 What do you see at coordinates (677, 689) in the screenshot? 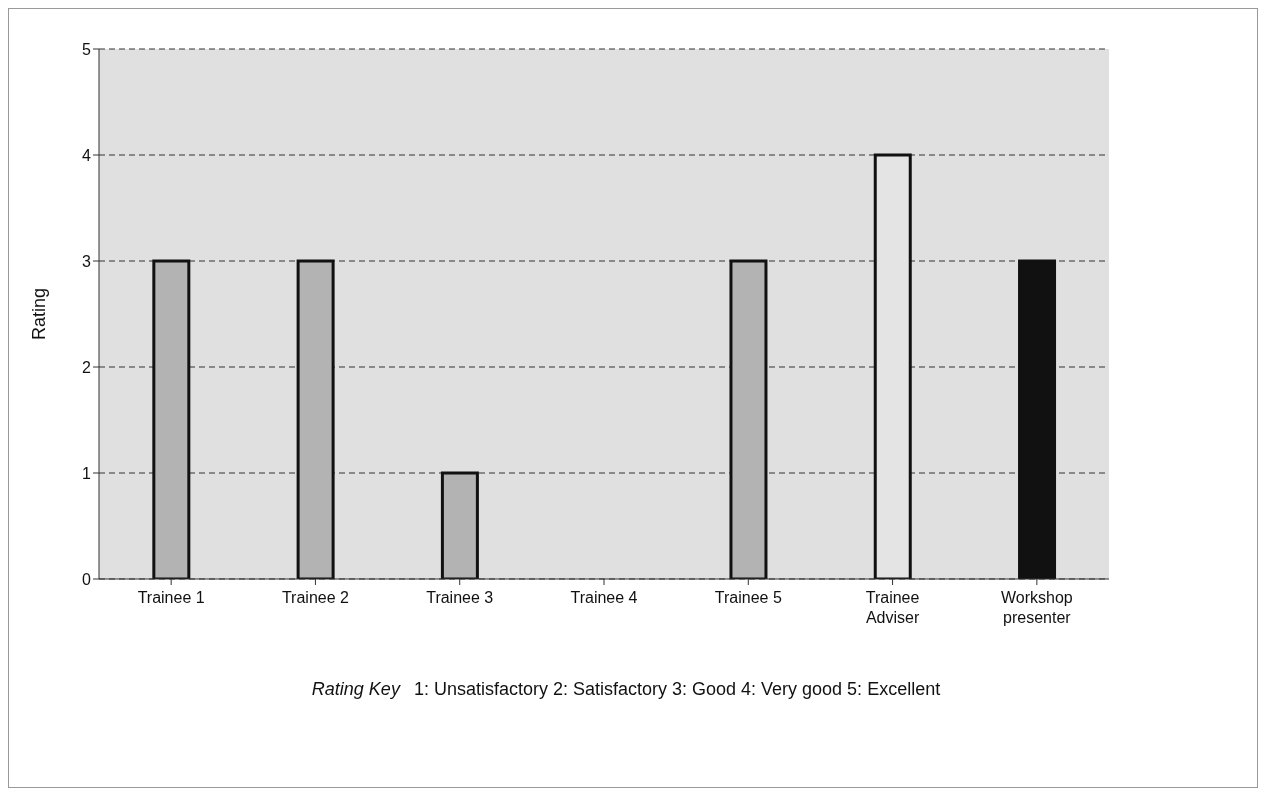
I see `text: 1: Unsatisfactory 2: Satisfactory 3: Good 4: Very good 5: Excellent` at bounding box center [677, 689].